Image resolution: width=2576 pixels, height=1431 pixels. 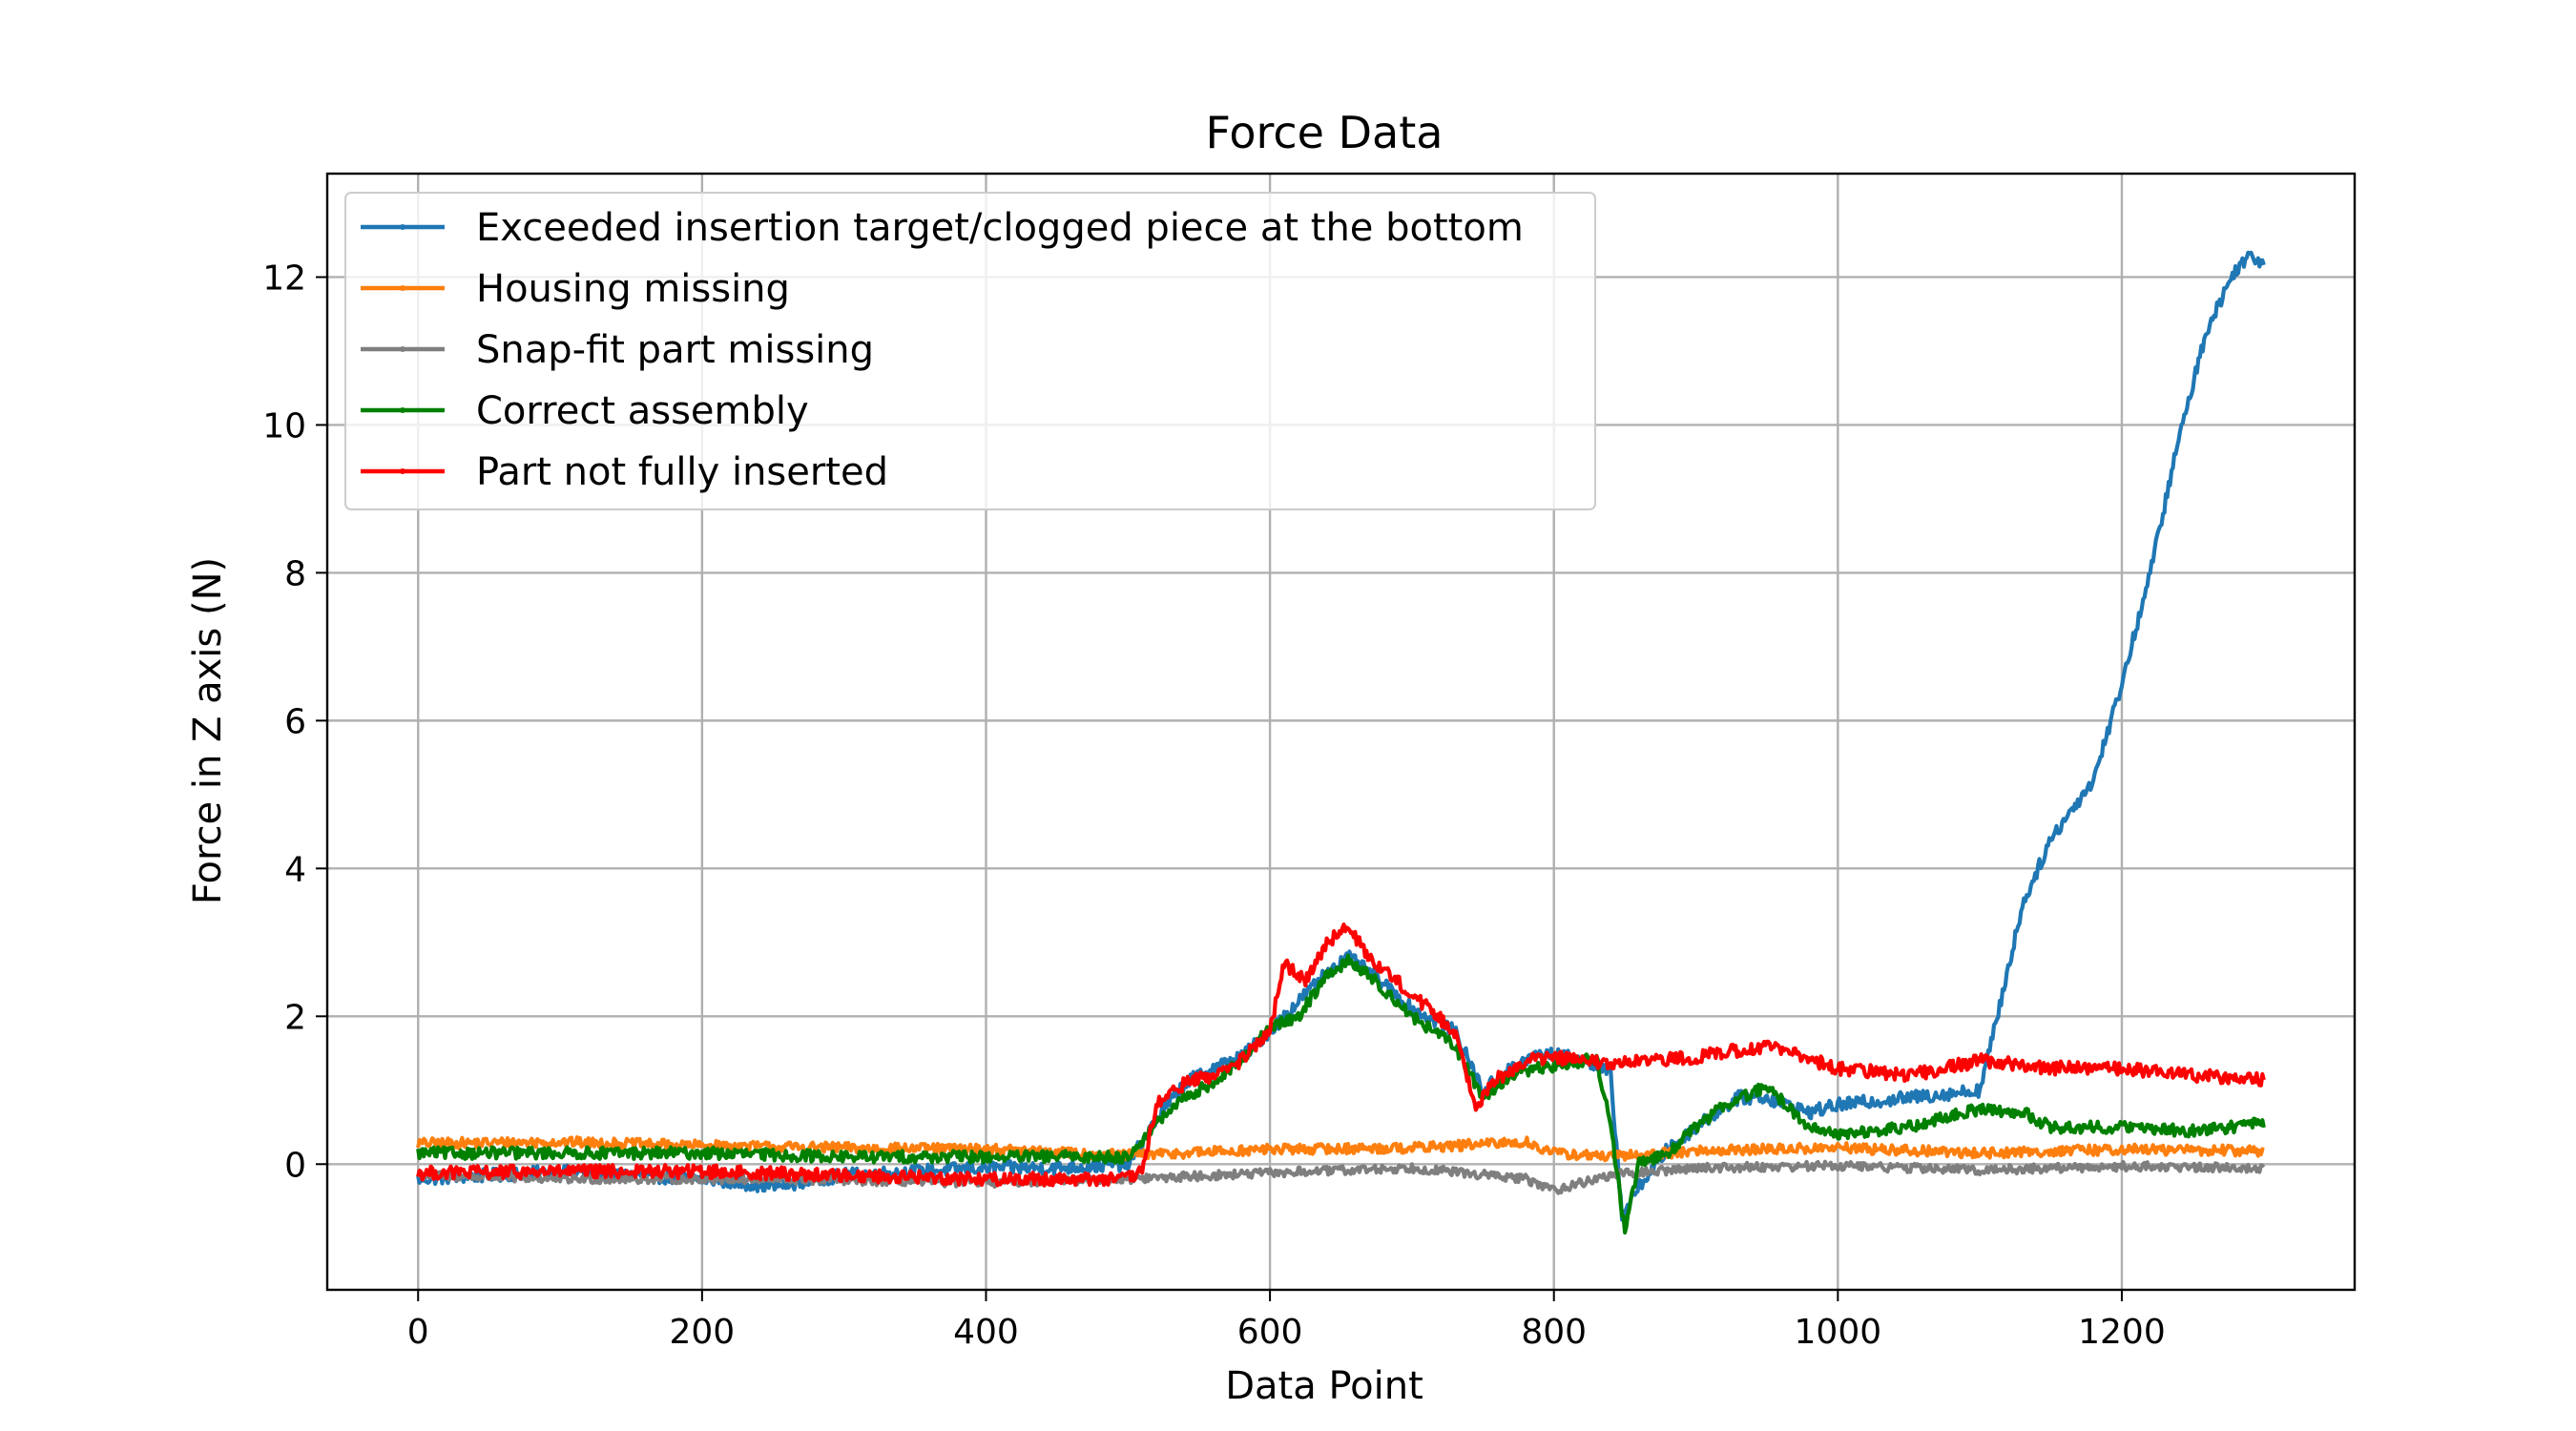 I want to click on x-tick-label: 0, so click(x=418, y=1332).